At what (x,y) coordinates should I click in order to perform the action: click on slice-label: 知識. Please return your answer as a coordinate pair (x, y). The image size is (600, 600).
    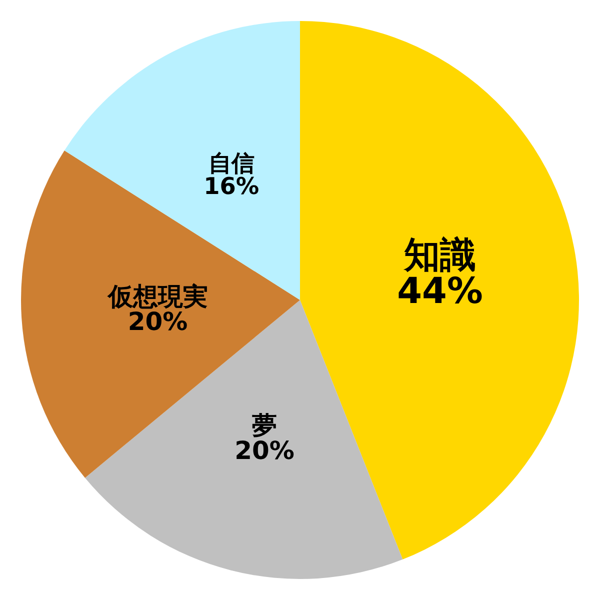
    Looking at the image, I should click on (439, 255).